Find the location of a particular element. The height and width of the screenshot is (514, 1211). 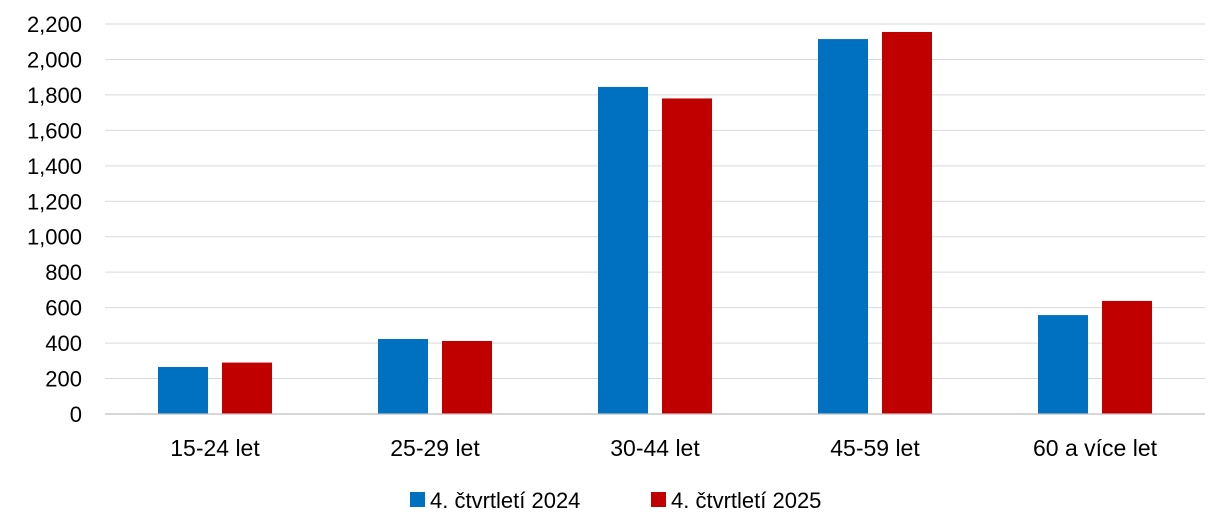

legend-label: 4. čtvrtletí 2024 is located at coordinates (505, 500).